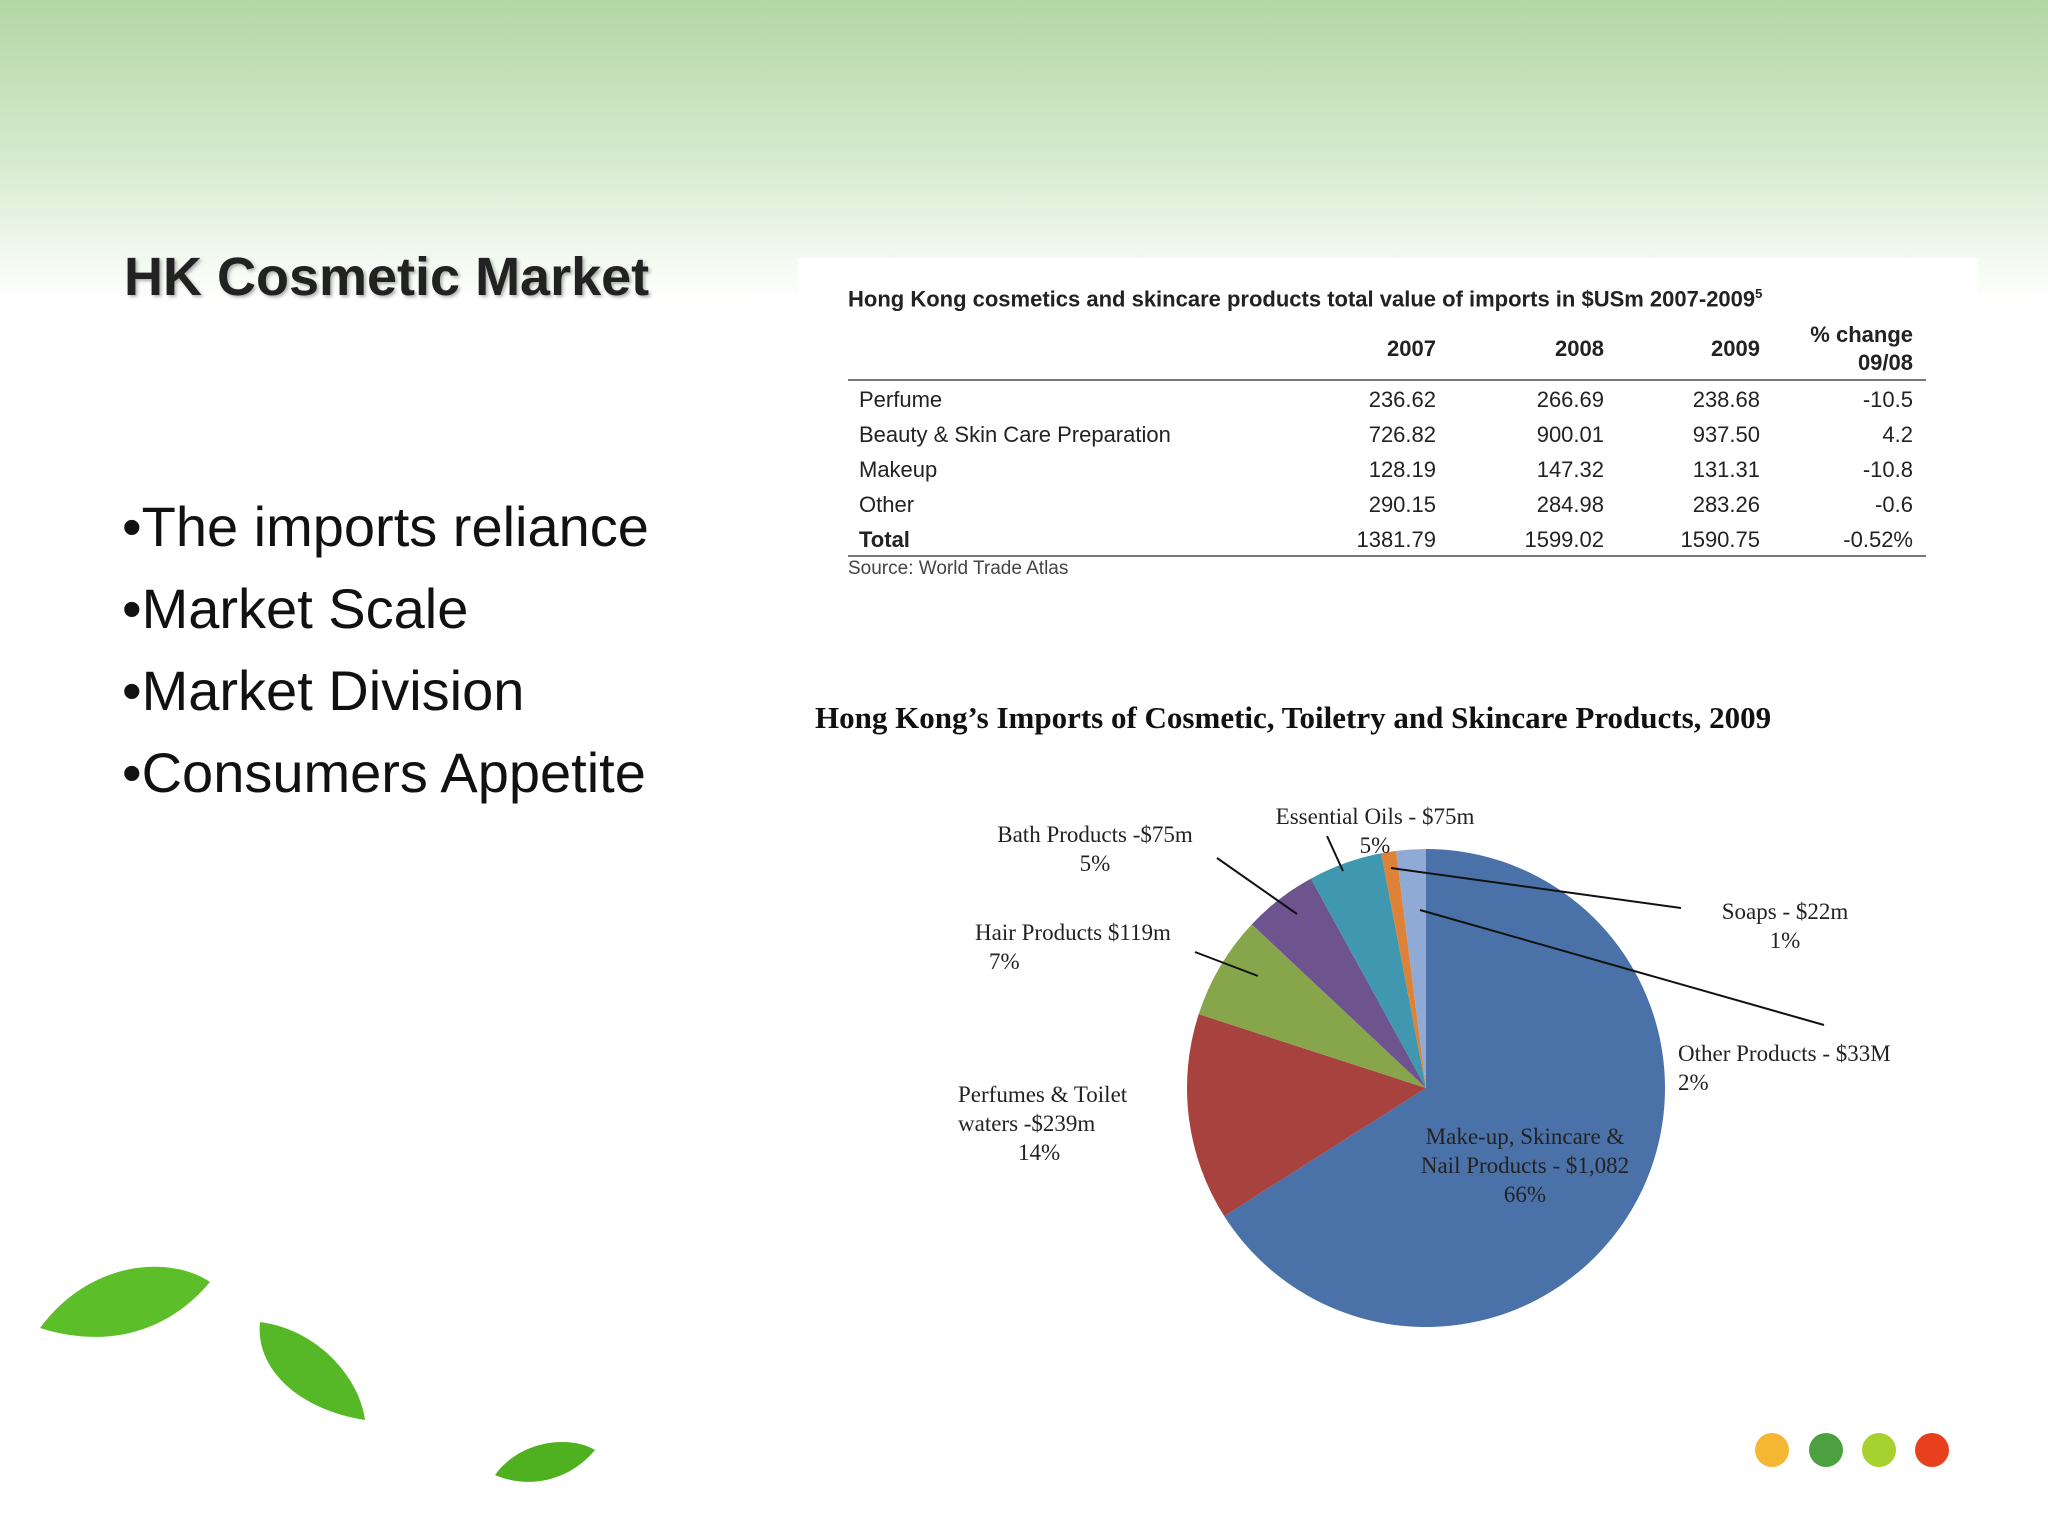  Describe the element at coordinates (1897, 434) in the screenshot. I see `table-cell: 4.2` at that location.